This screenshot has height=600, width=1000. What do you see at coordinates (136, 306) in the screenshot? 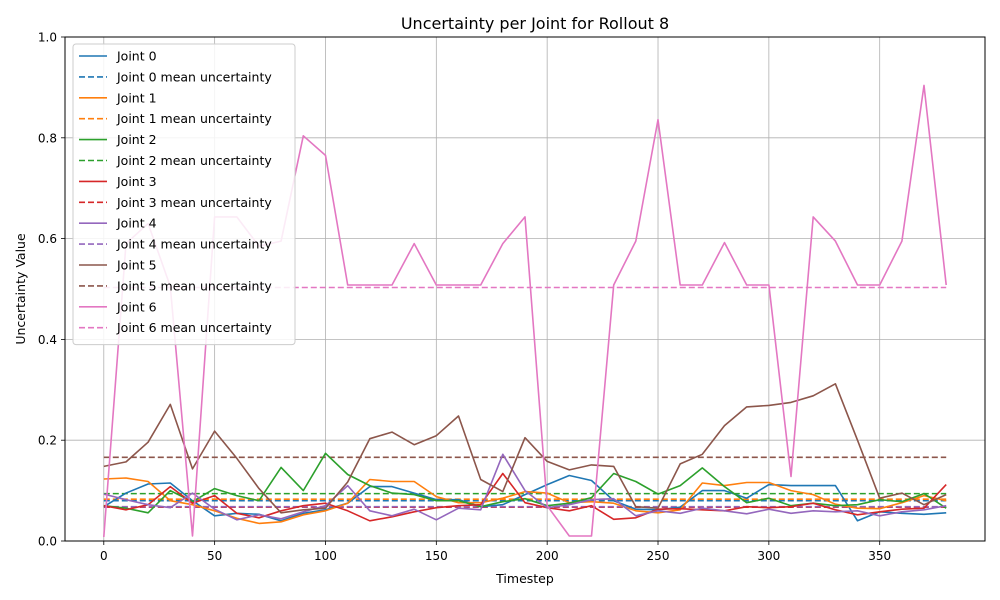
I see `legend-label-joint-6: Joint 6` at bounding box center [136, 306].